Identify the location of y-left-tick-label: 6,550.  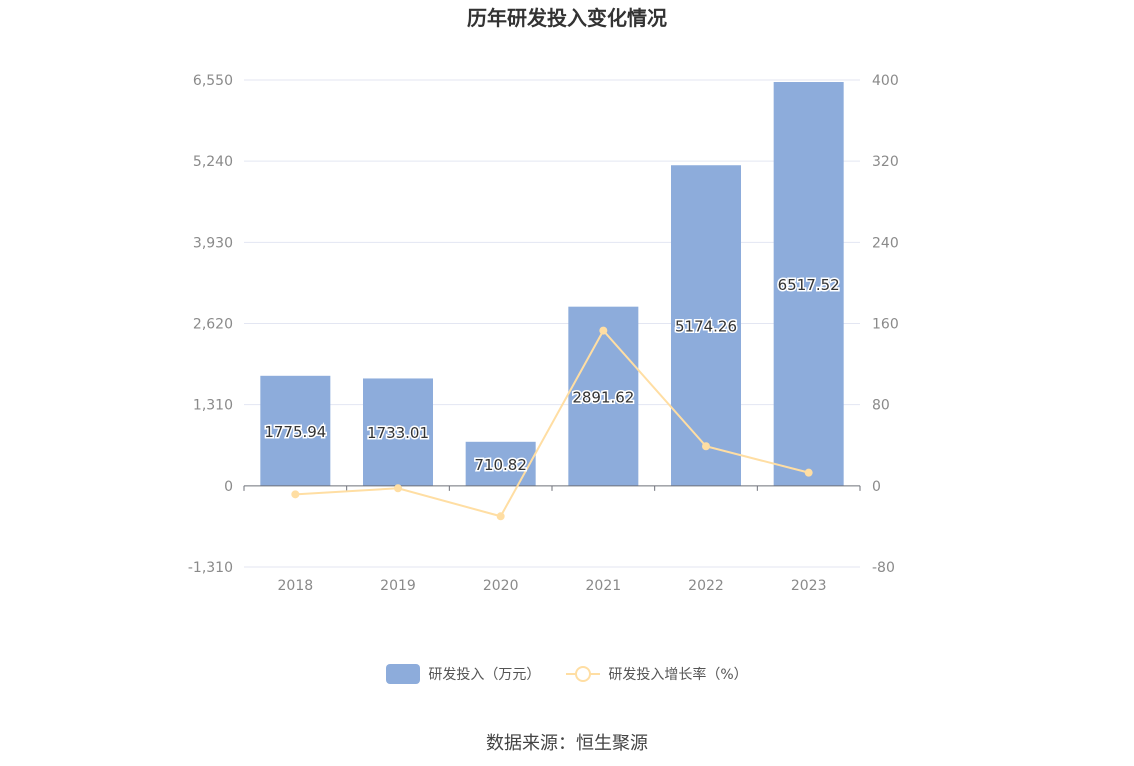
(213, 81).